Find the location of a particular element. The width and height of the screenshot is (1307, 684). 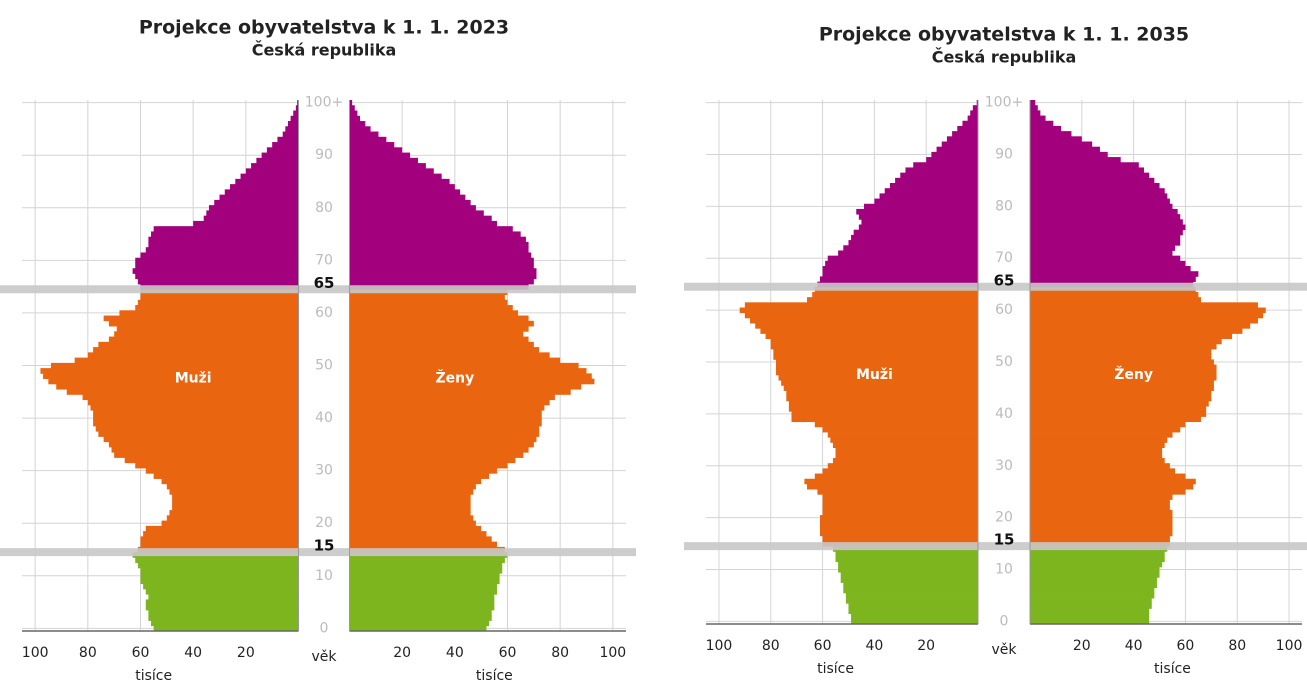

age-tick-label: 80 is located at coordinates (324, 208).